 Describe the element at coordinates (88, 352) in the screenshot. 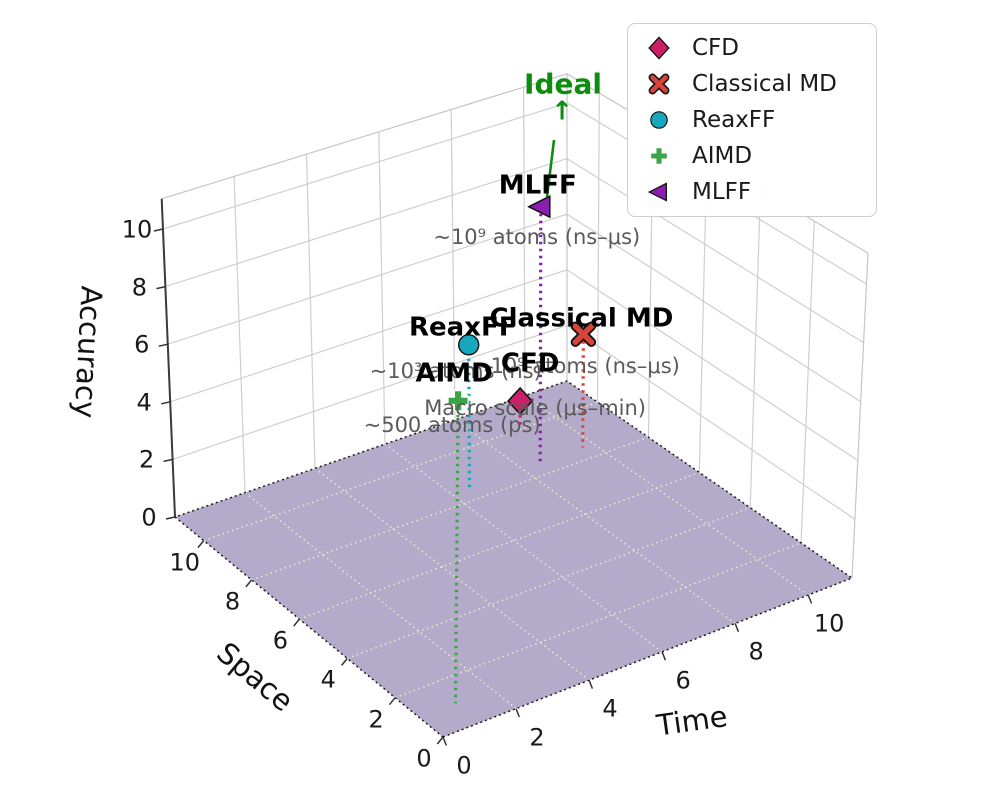

I see `z-axis-label: Accuracy` at that location.